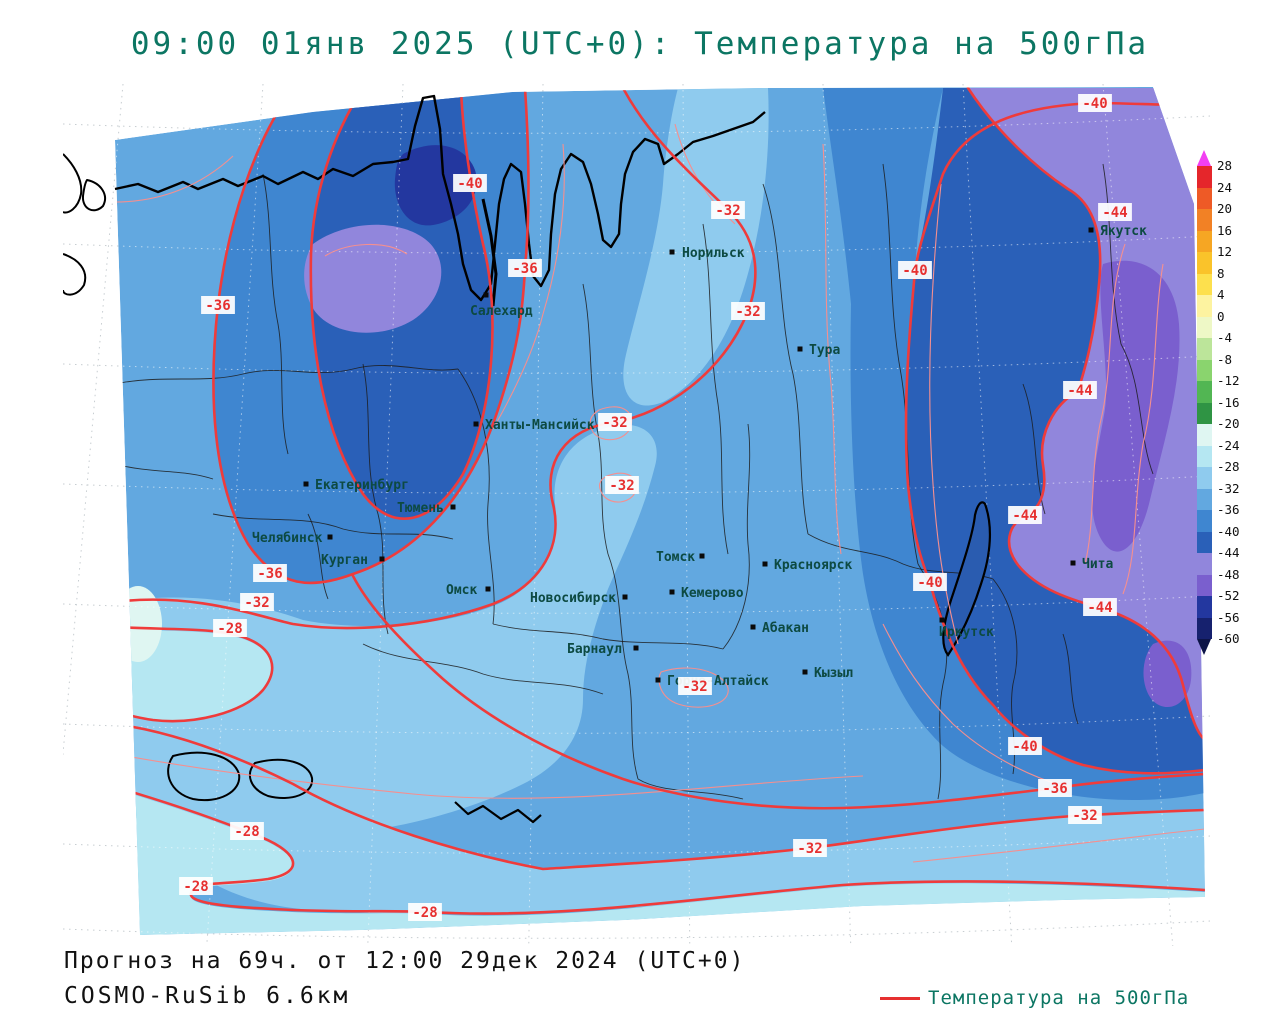 This screenshot has height=1024, width=1280. What do you see at coordinates (1228, 617) in the screenshot?
I see `colorbar-tick-label: -56` at bounding box center [1228, 617].